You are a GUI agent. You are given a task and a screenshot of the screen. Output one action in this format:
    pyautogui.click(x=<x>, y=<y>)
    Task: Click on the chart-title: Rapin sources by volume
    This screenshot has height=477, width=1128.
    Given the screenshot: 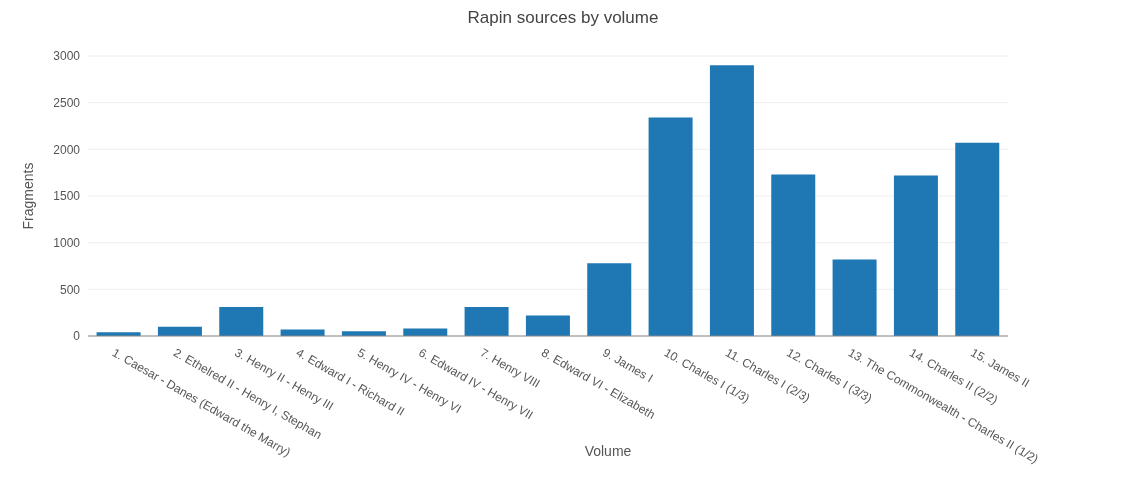 What is the action you would take?
    pyautogui.click(x=563, y=18)
    